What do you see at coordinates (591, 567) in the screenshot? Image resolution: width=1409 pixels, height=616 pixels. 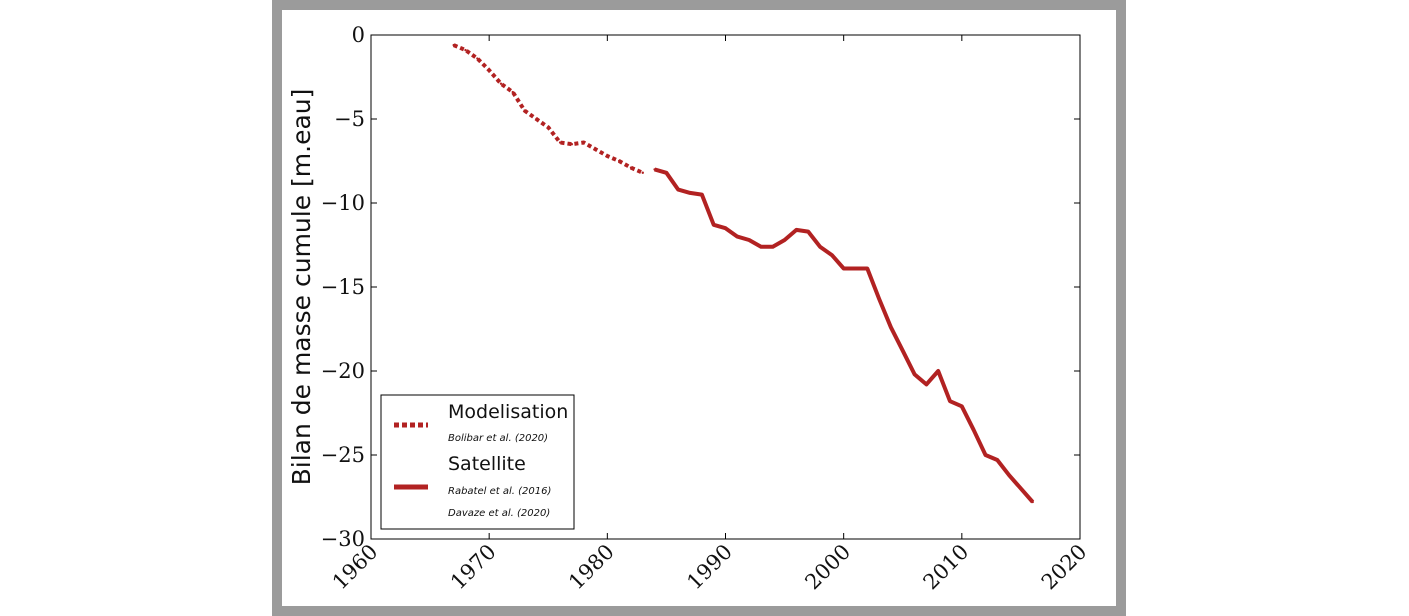 I see `x-tick-label: 1980` at bounding box center [591, 567].